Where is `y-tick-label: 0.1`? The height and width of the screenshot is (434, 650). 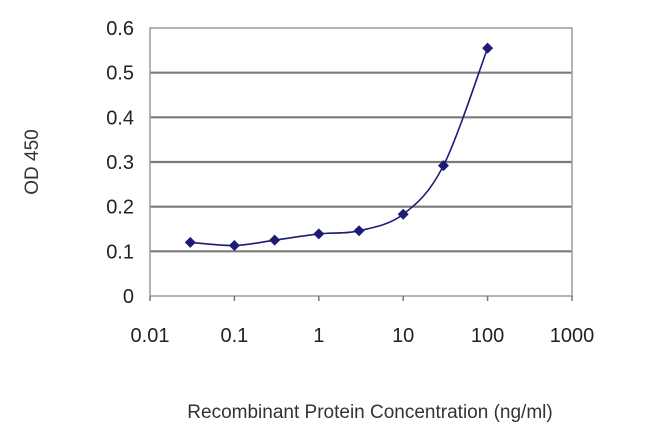
y-tick-label: 0.1 is located at coordinates (120, 252).